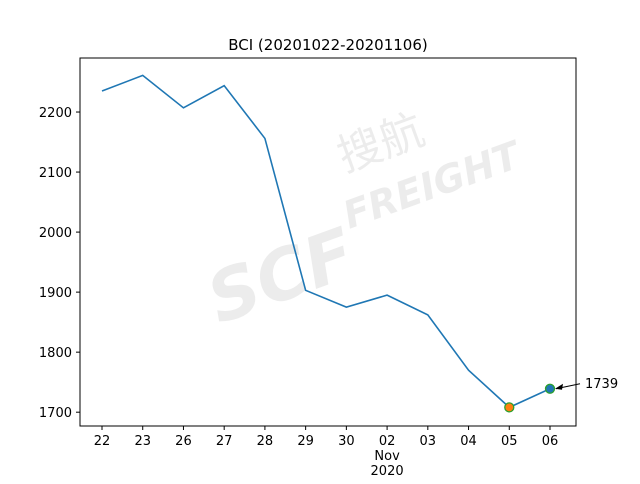 This screenshot has height=484, width=640. I want to click on annotation: 1739, so click(601, 384).